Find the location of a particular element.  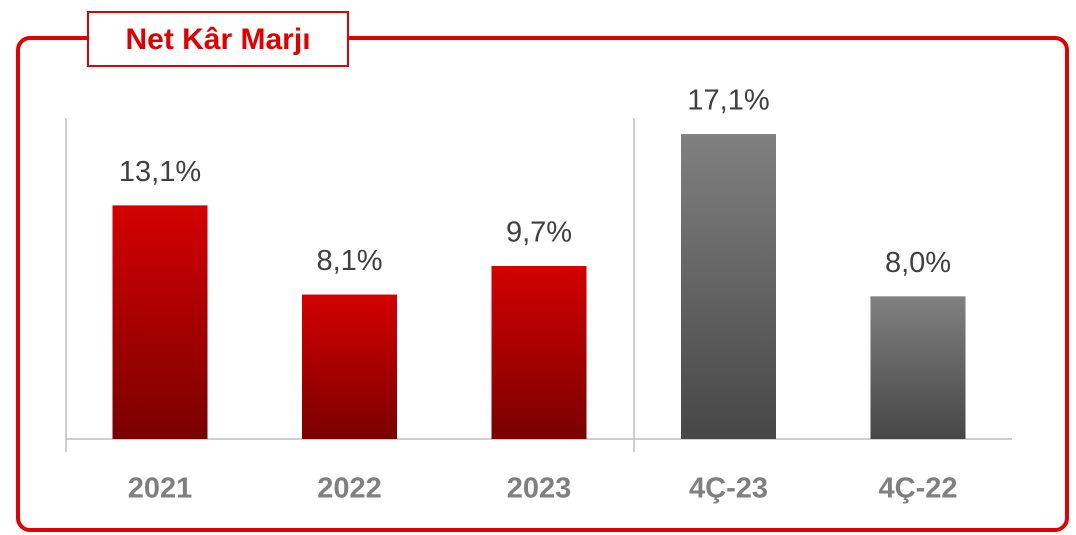

x-tick-label: 2022 is located at coordinates (349, 489).